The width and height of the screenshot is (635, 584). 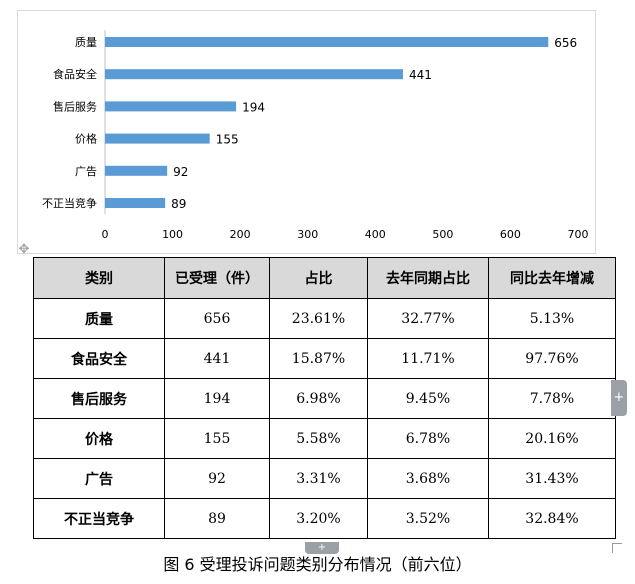 I want to click on table-row: 广告 92 3.31% 3.68% 31.43%, so click(x=324, y=478).